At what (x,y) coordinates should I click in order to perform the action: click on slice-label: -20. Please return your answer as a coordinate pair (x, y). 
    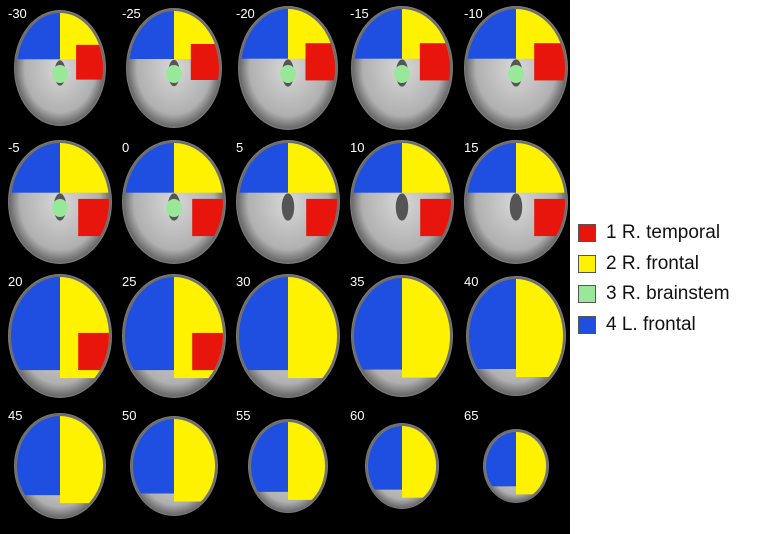
    Looking at the image, I should click on (245, 13).